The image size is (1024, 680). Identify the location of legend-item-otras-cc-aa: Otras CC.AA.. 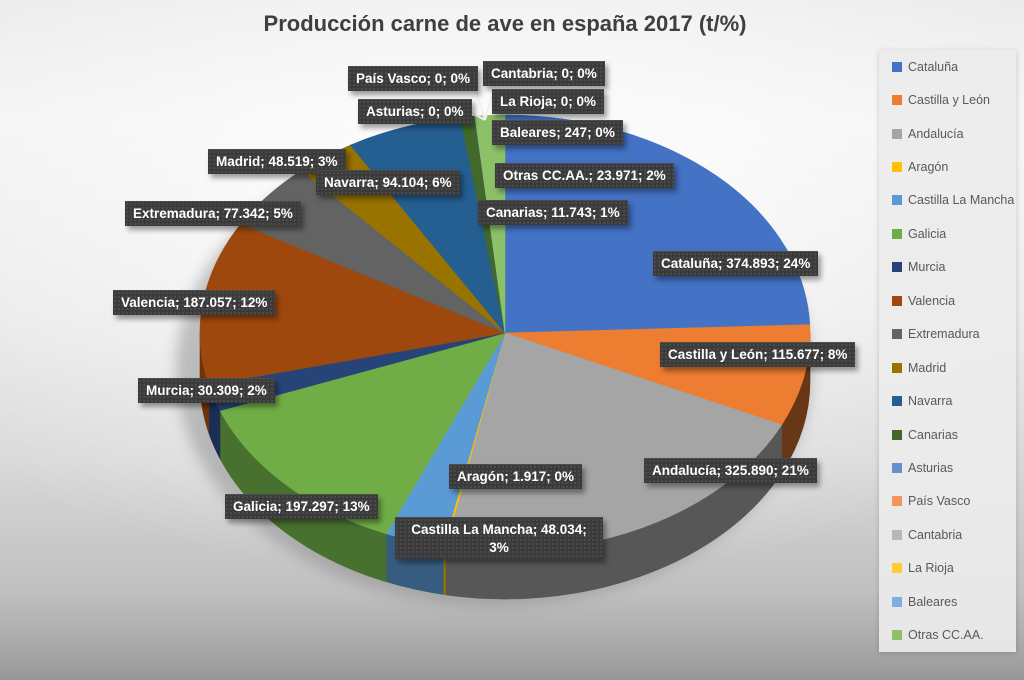
(947, 634).